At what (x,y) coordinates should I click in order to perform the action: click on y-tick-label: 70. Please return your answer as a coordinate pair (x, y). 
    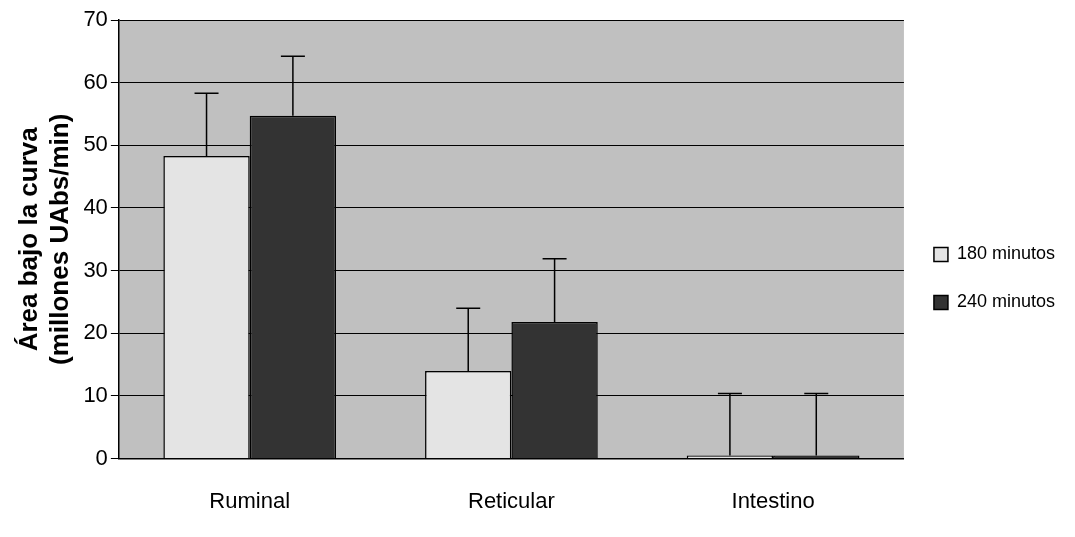
    Looking at the image, I should click on (95, 19).